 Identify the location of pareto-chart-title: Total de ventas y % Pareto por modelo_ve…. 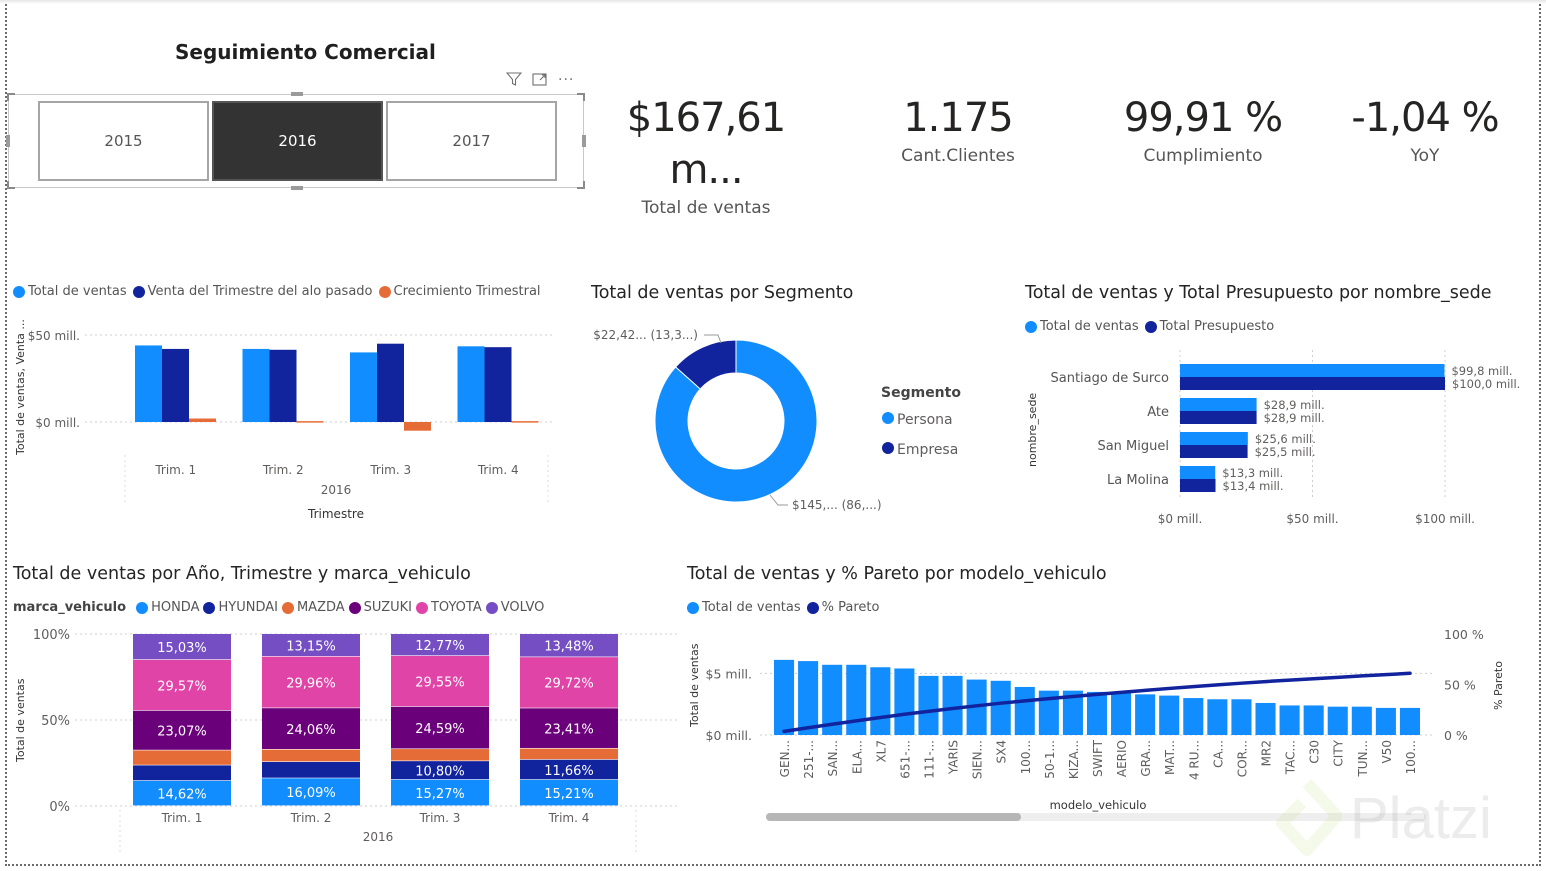
(897, 574).